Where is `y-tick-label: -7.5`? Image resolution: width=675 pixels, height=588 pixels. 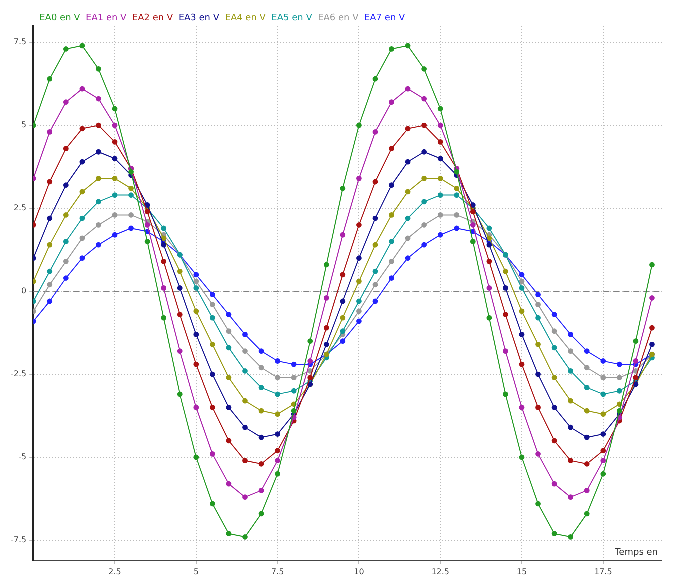
y-tick-label: -7.5 is located at coordinates (19, 540).